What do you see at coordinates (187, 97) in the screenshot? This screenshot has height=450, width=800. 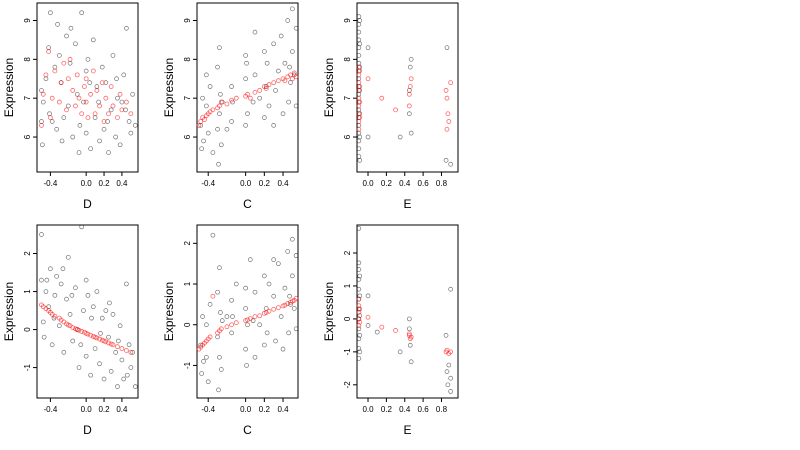 I see `y-tick-label: 7` at bounding box center [187, 97].